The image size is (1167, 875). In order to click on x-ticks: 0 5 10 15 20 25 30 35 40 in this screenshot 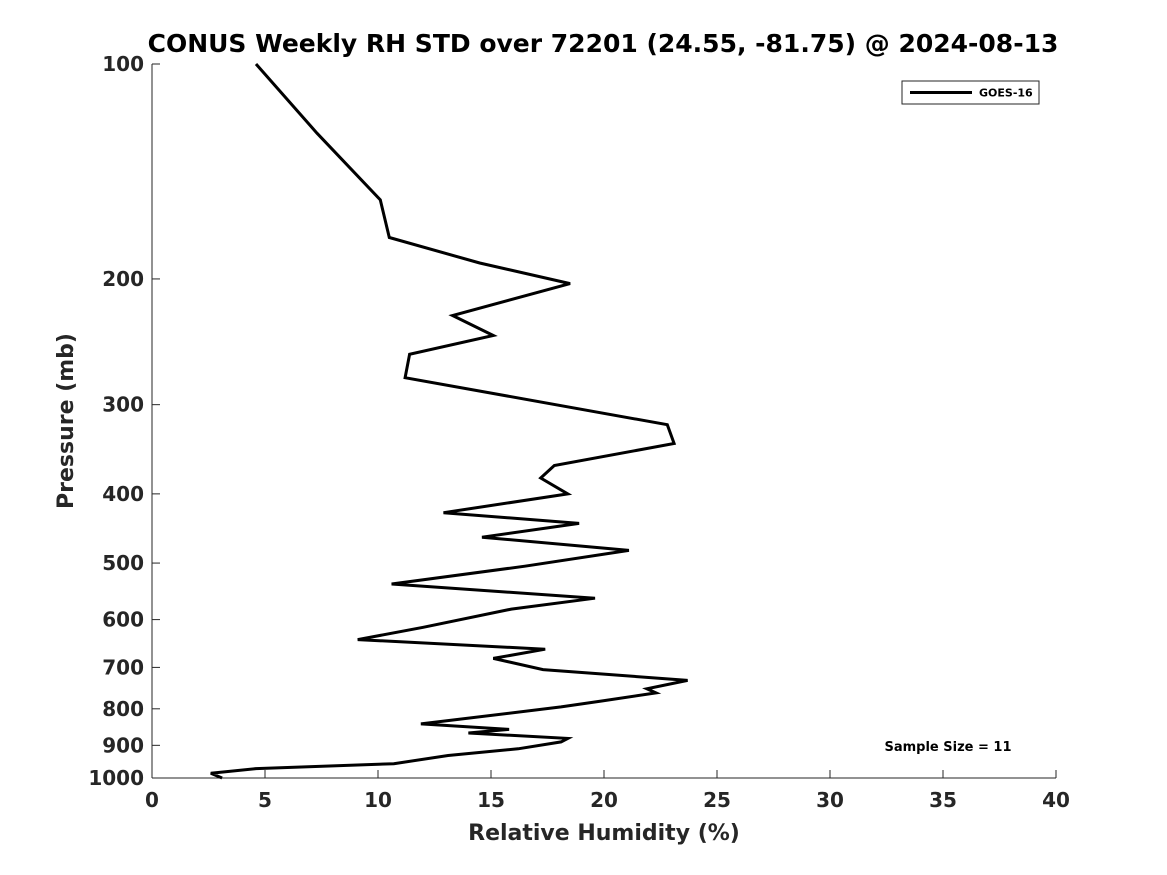, I will do `click(607, 791)`.